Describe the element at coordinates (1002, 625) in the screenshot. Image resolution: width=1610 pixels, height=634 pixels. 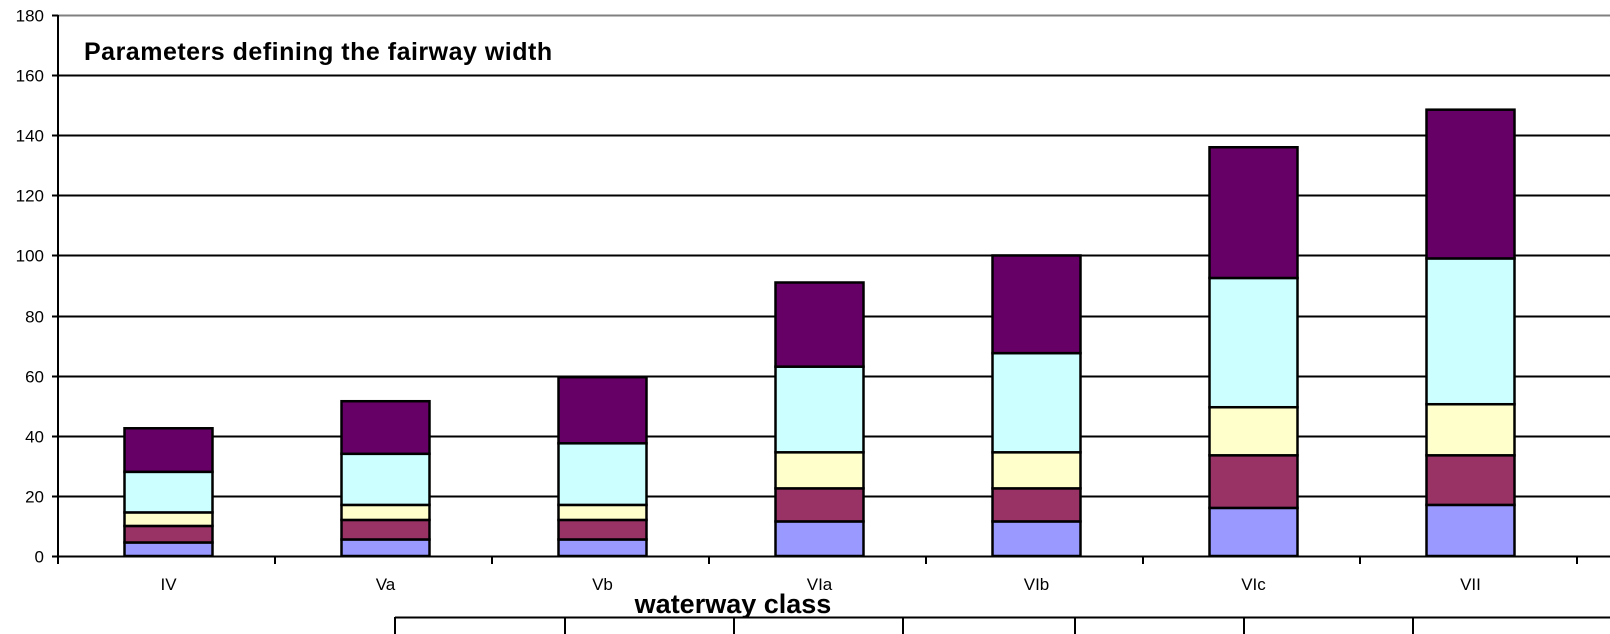
I see `legend-box-edge` at that location.